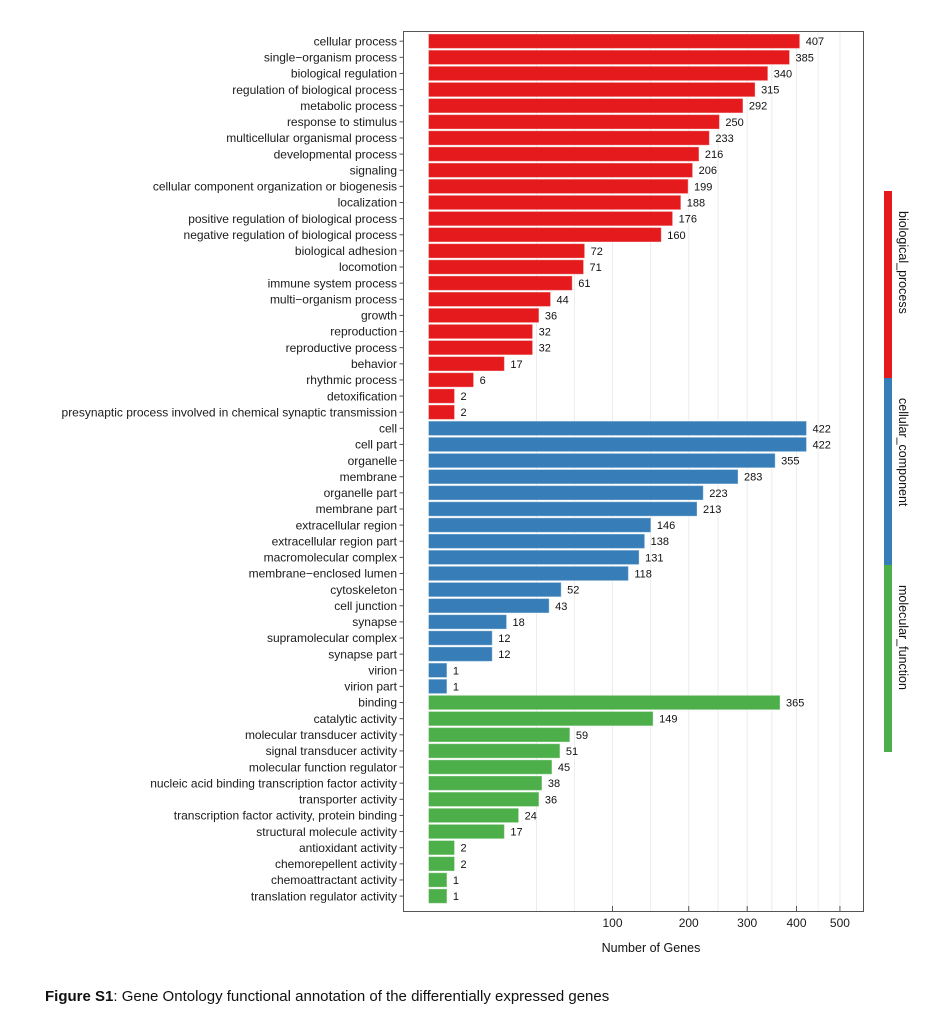  What do you see at coordinates (365, 606) in the screenshot?
I see `category-label: cell junction` at bounding box center [365, 606].